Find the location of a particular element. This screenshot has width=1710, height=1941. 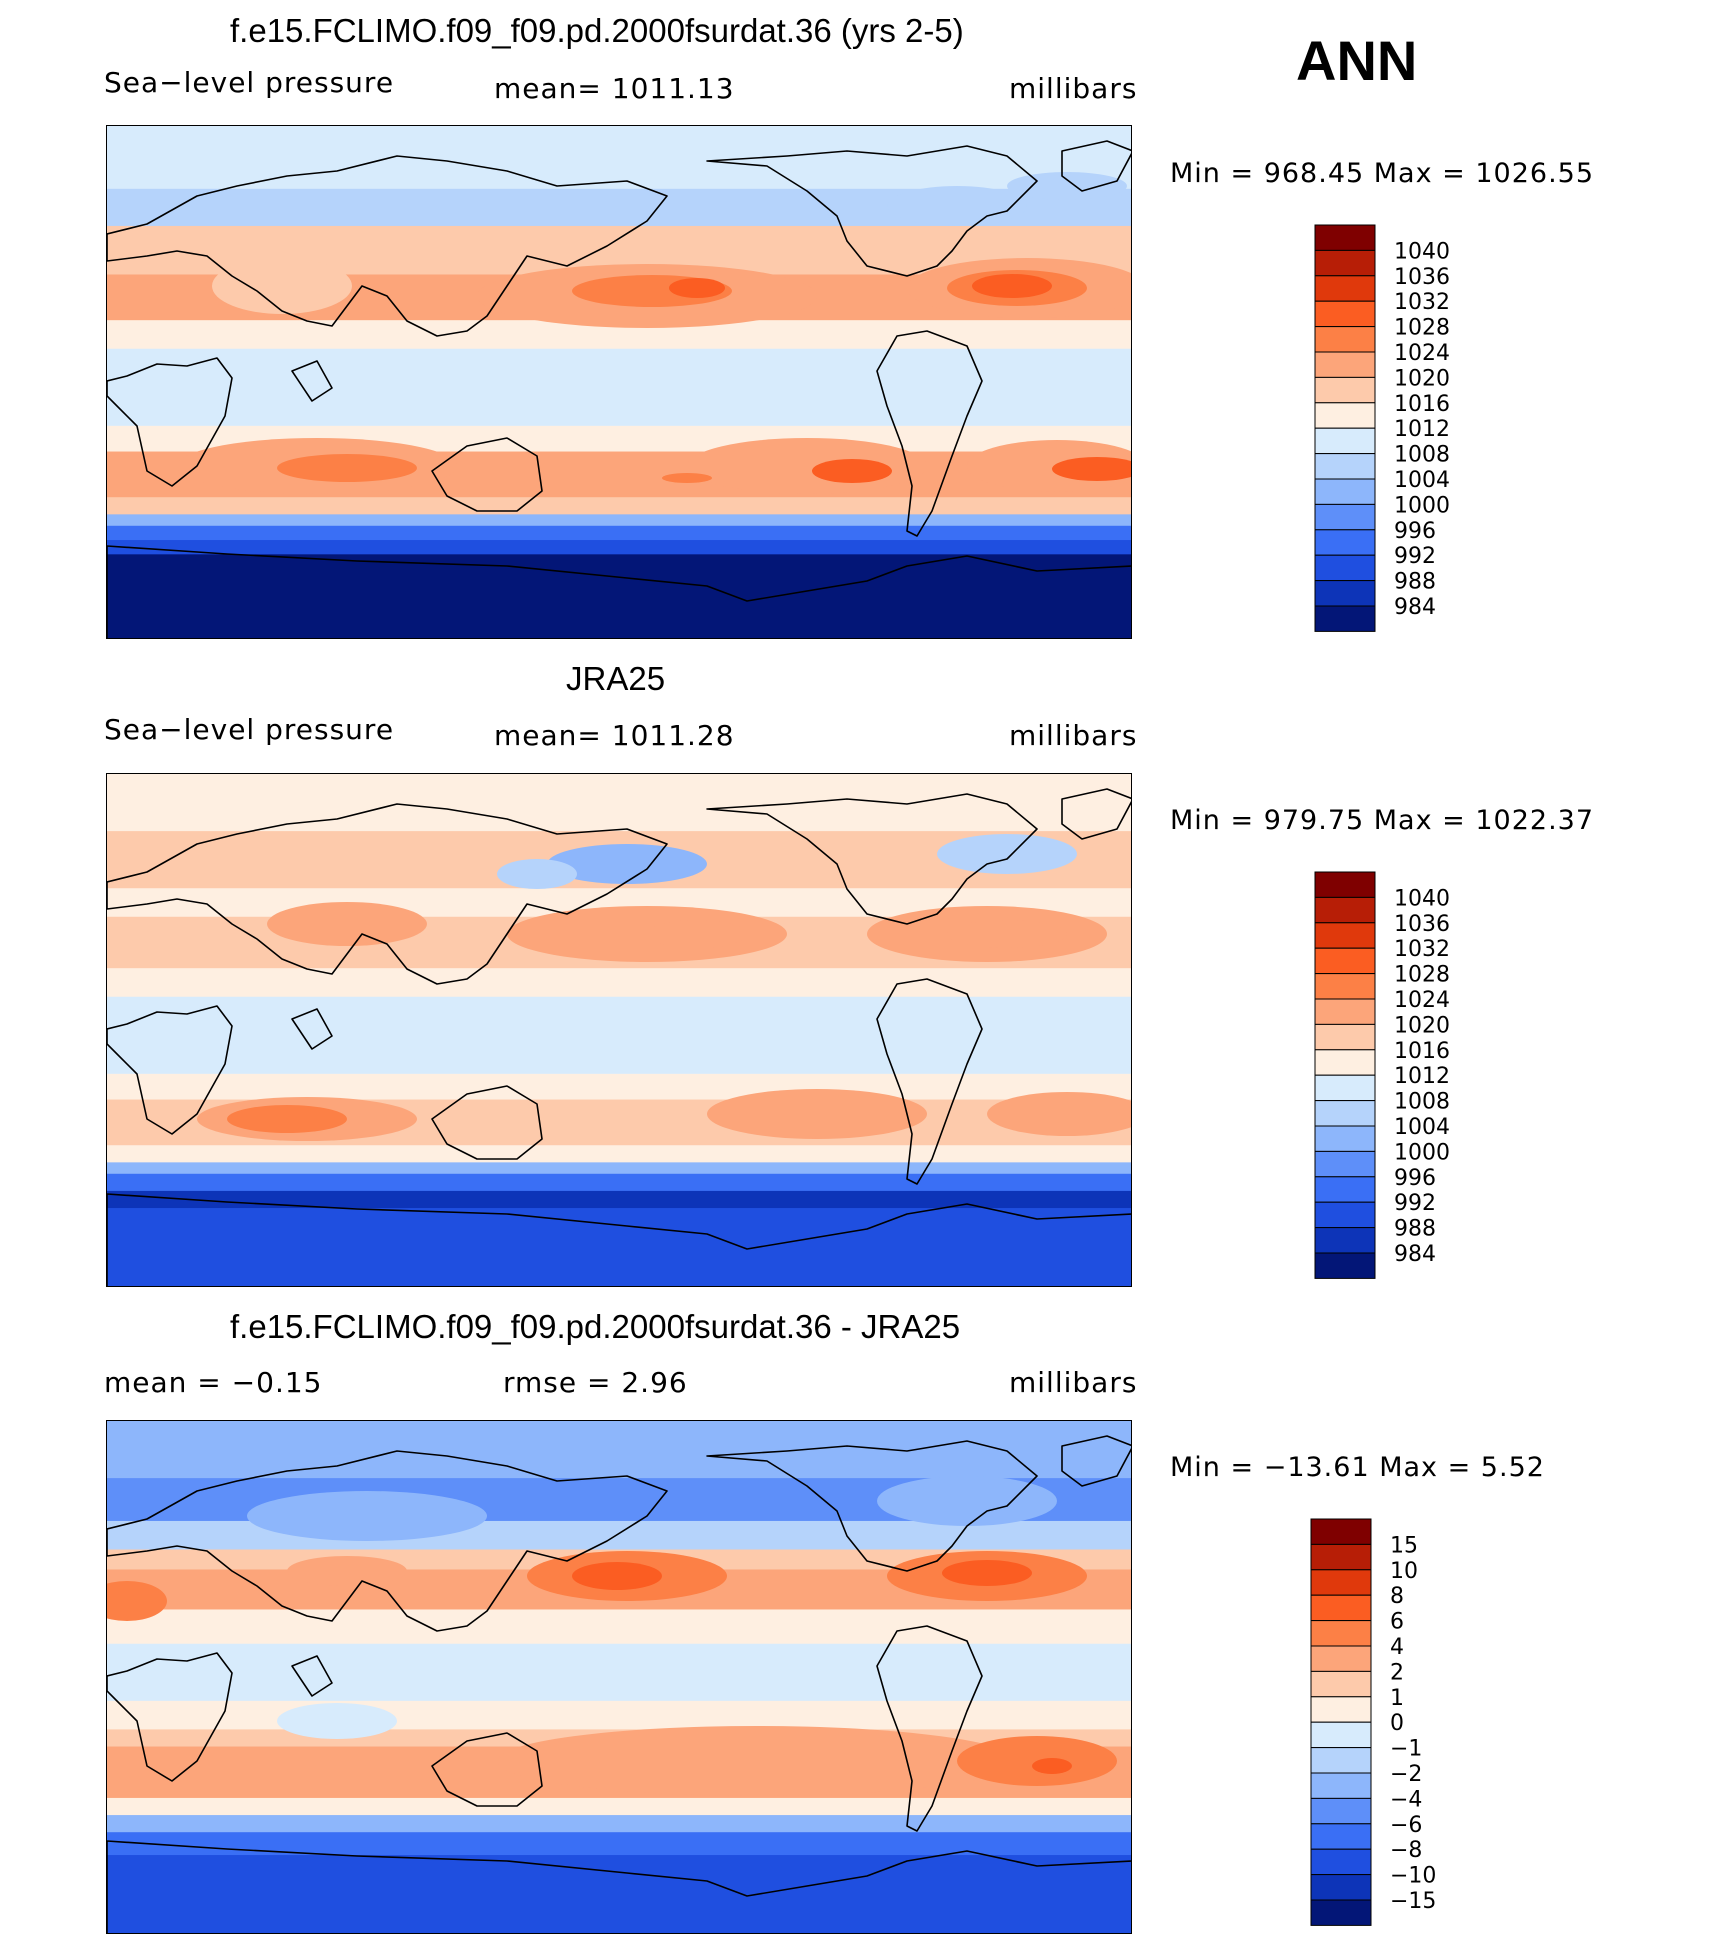

colorbar-tick-label: 1008 is located at coordinates (1422, 455).